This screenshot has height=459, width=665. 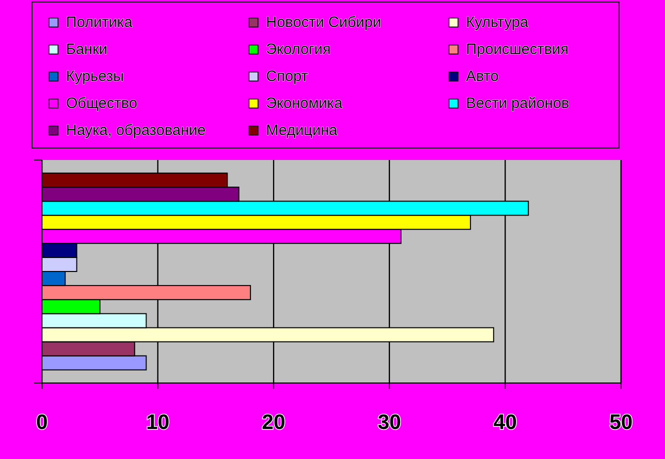 I want to click on x-tick-label: 30, so click(x=390, y=422).